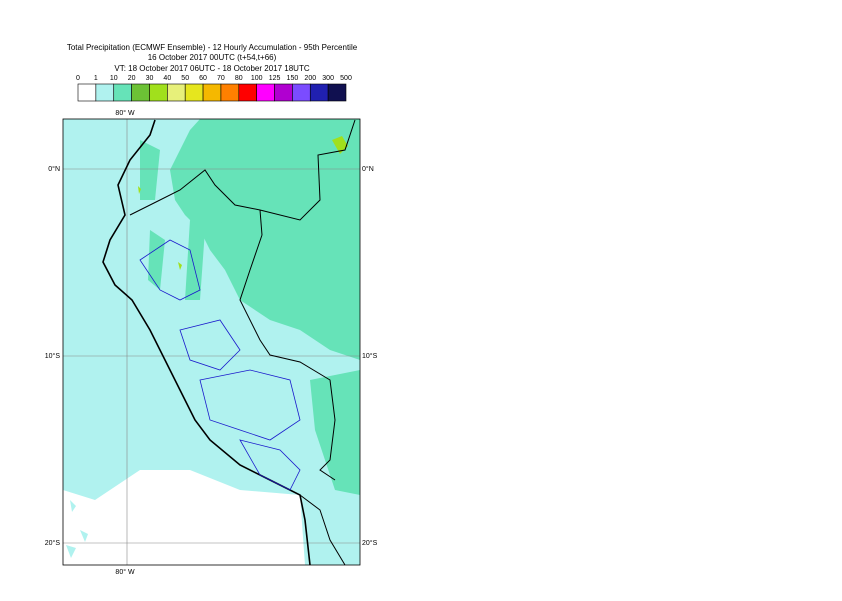  What do you see at coordinates (221, 78) in the screenshot?
I see `colorbar-label: 70` at bounding box center [221, 78].